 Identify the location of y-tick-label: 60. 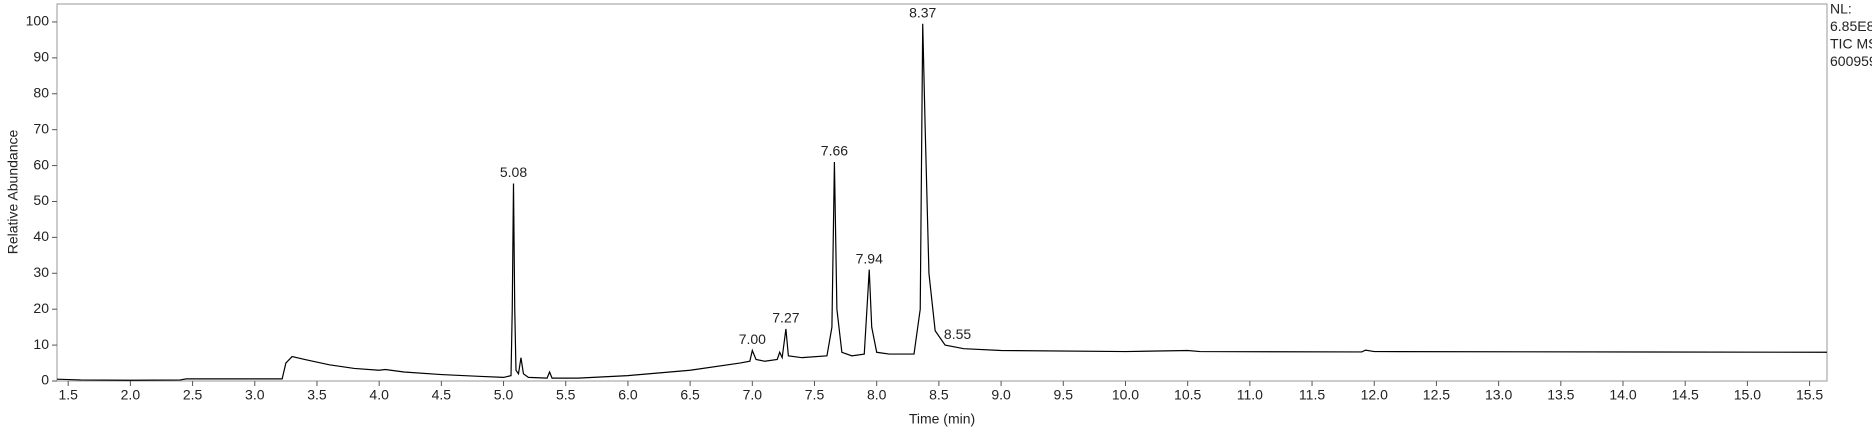
(41, 164).